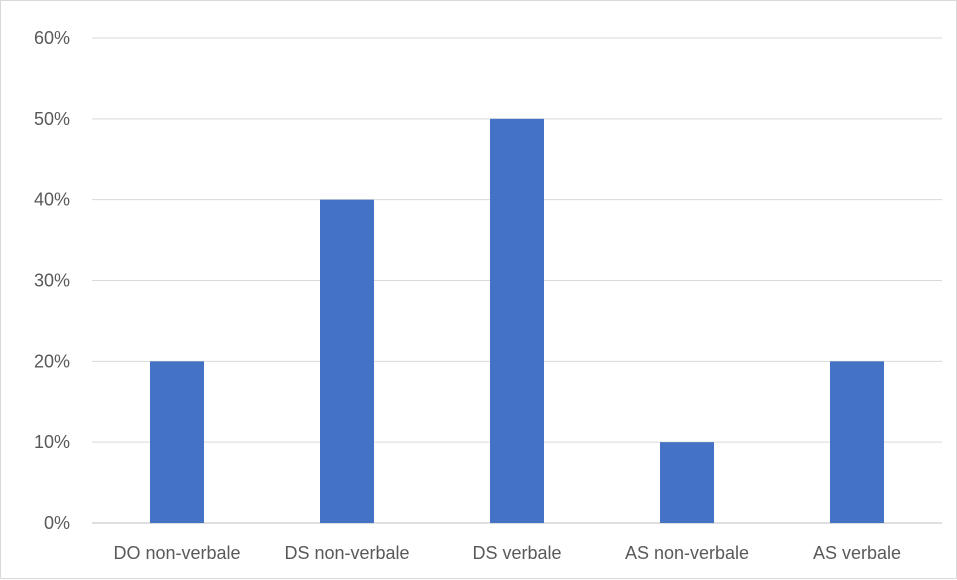 The width and height of the screenshot is (957, 580). I want to click on bar-ds-verbale, so click(517, 320).